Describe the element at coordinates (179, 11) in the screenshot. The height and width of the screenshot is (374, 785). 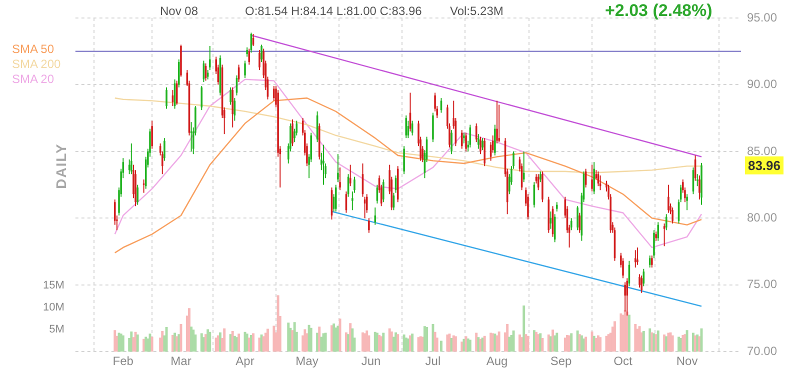
I see `annotation: Nov 08` at that location.